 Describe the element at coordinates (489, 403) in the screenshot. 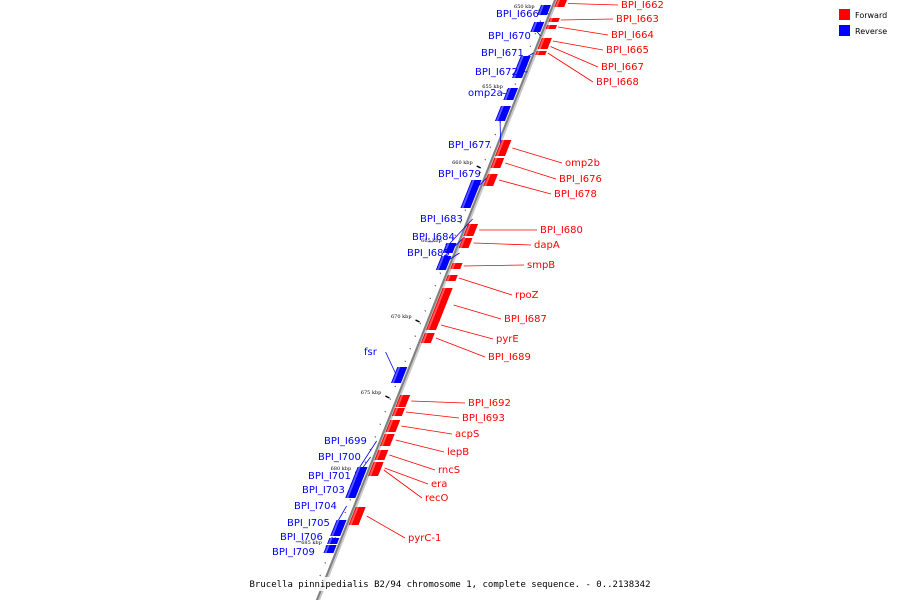

I see `label-BPI_I692: BPI_I692` at that location.